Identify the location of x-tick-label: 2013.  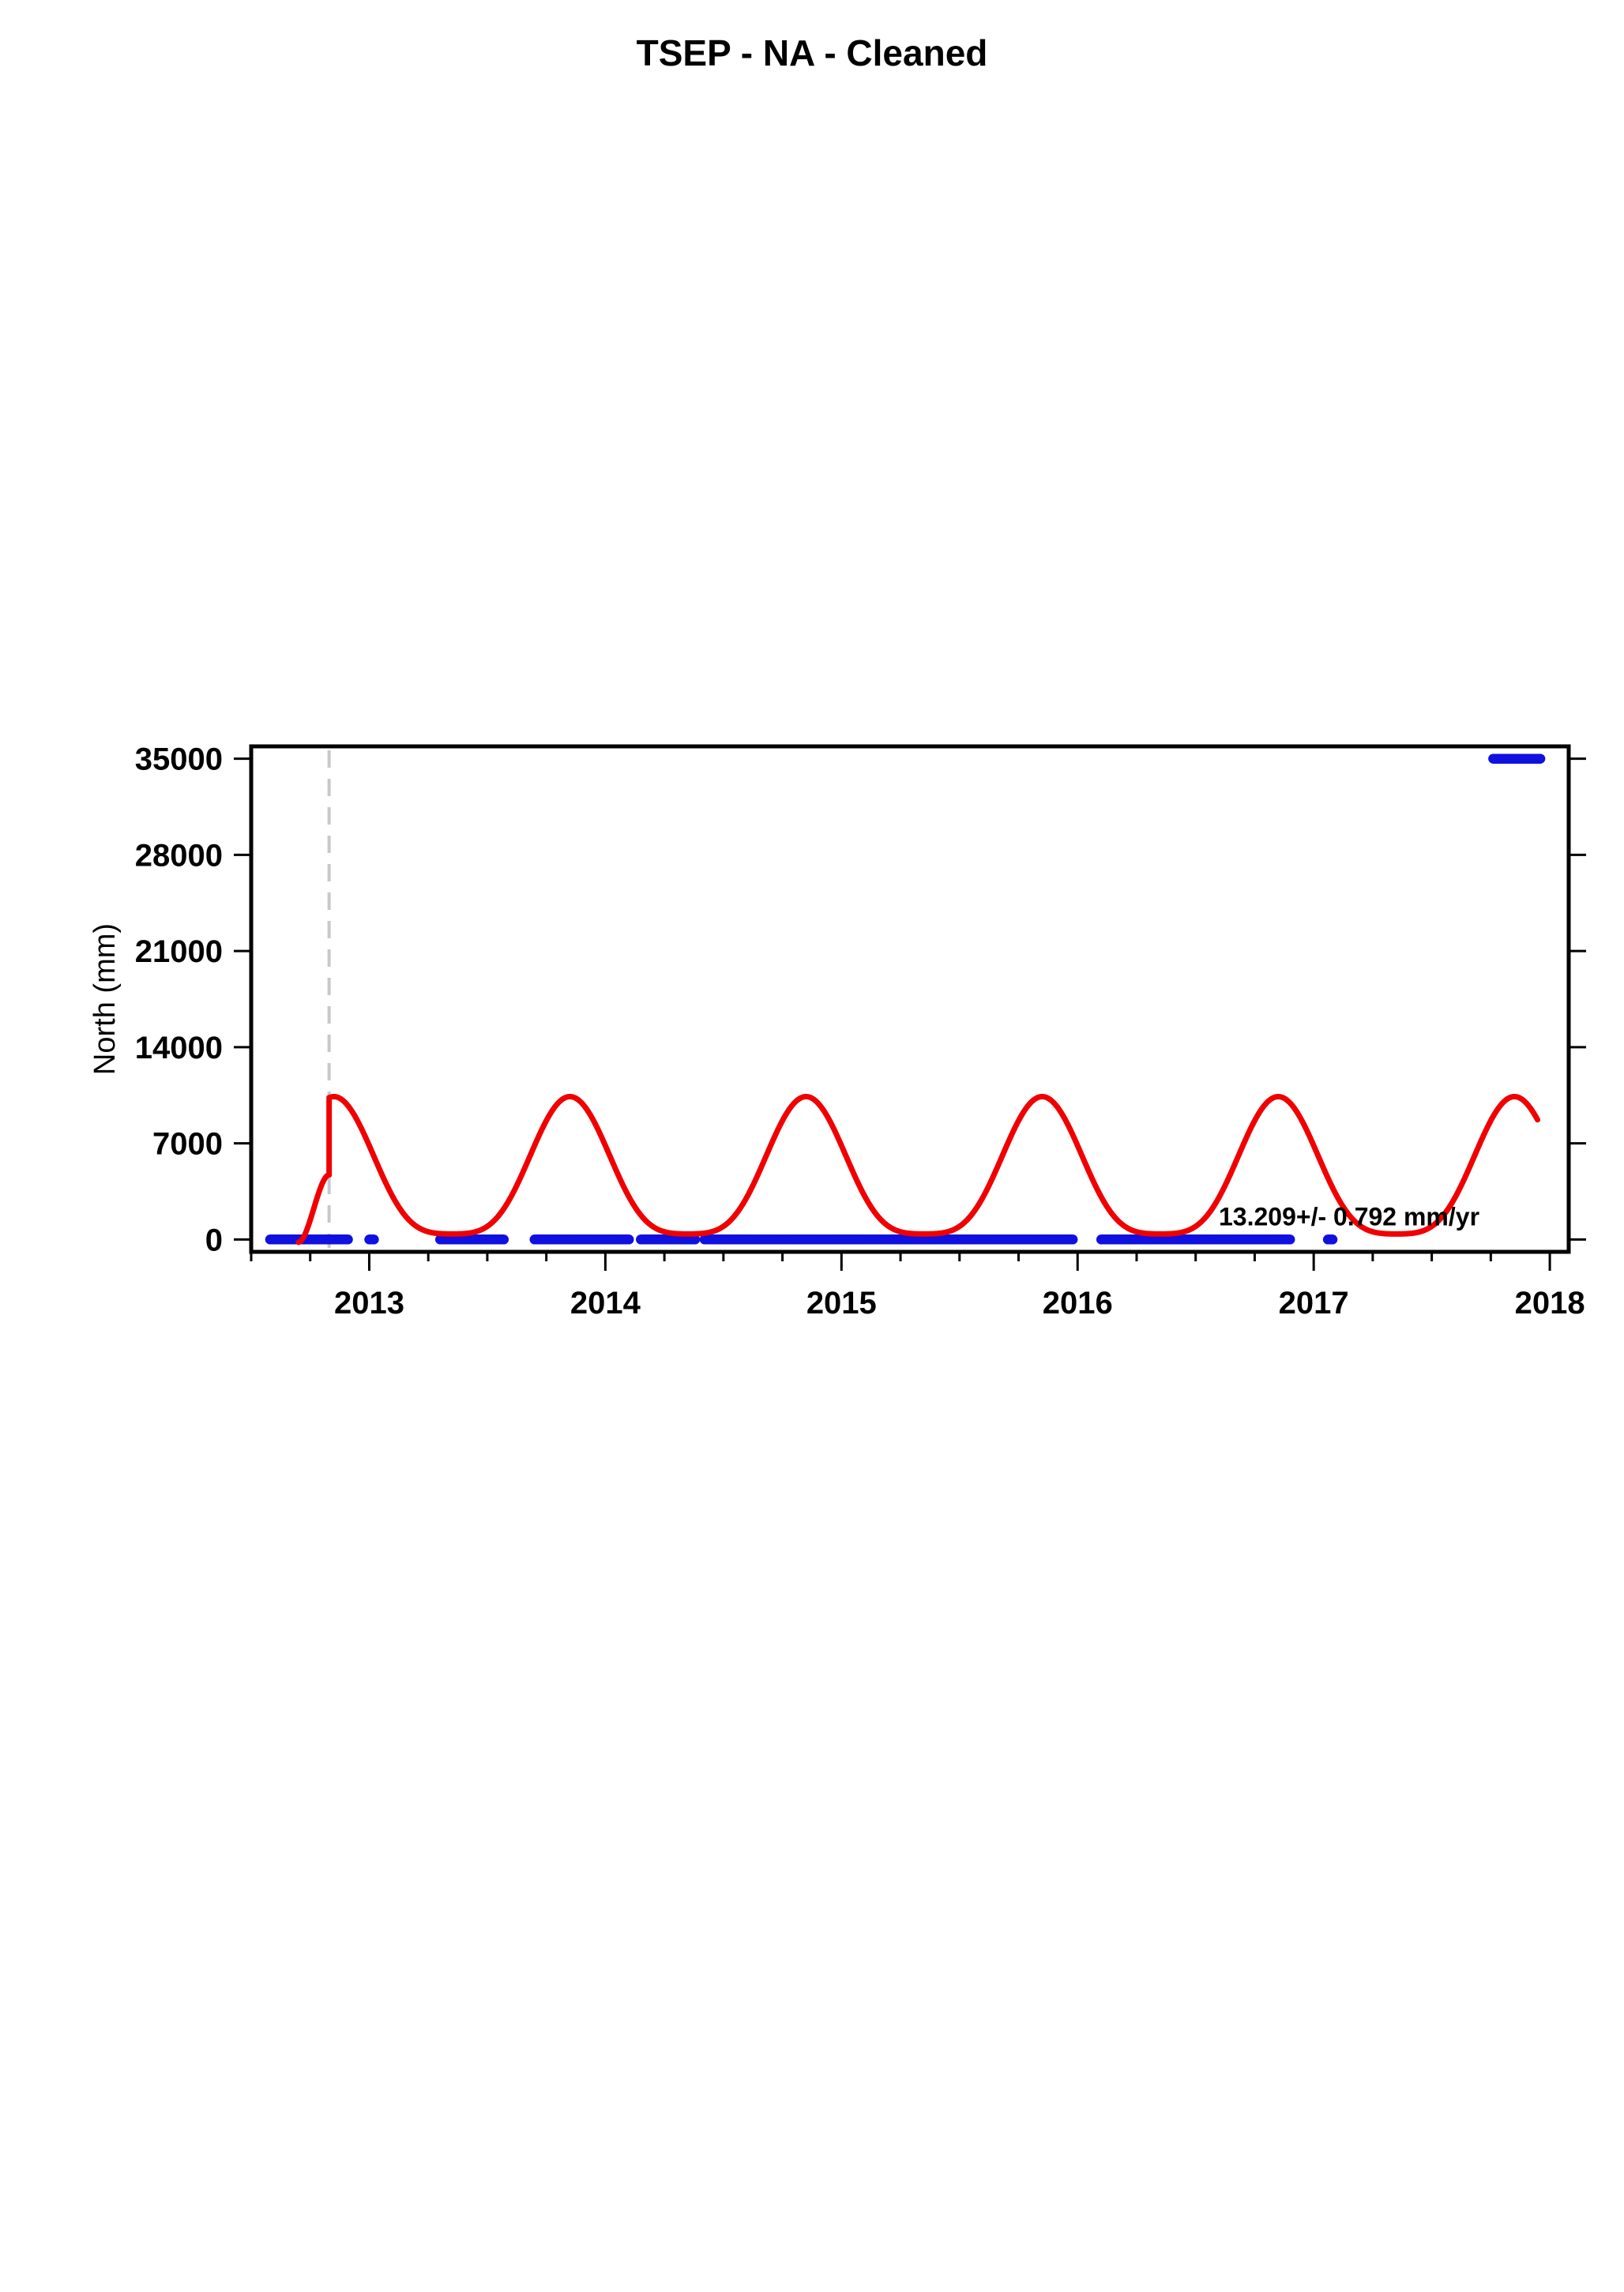
(369, 1303).